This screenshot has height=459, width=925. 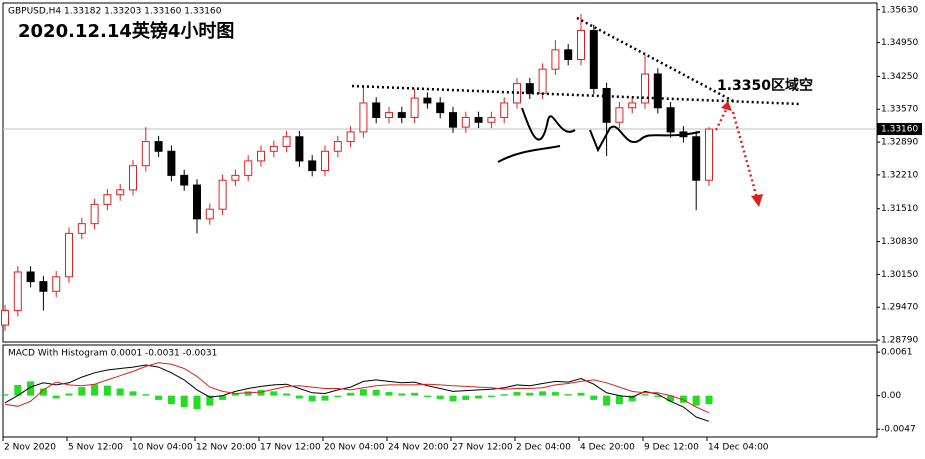 What do you see at coordinates (418, 448) in the screenshot?
I see `x-tick-label: 24 Nov 20:00` at bounding box center [418, 448].